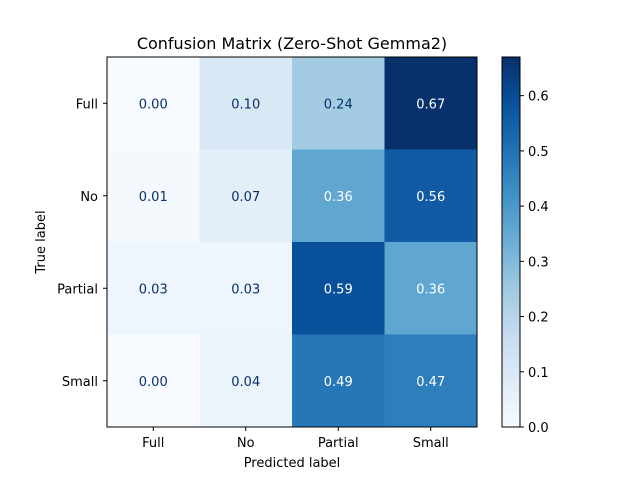 The height and width of the screenshot is (480, 640). Describe the element at coordinates (431, 443) in the screenshot. I see `x-tick-label: Small` at that location.